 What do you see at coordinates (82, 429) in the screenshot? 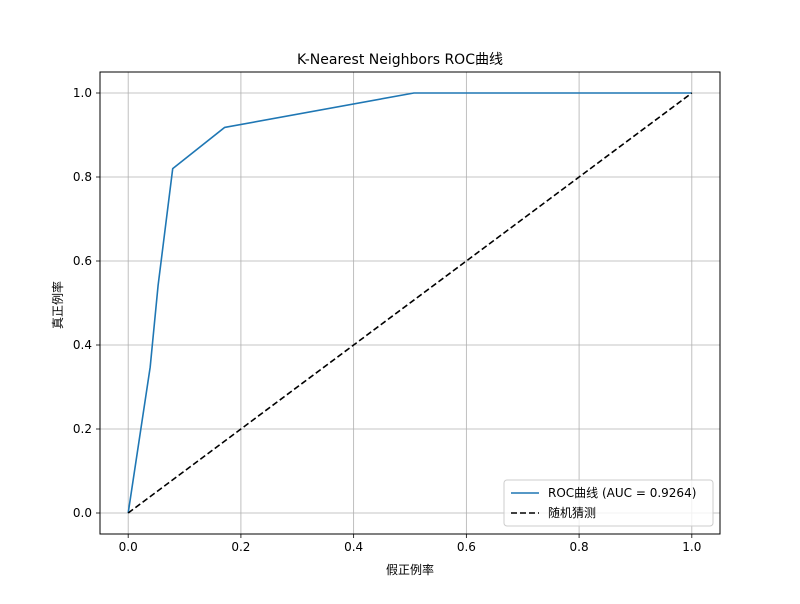
I see `y-tick-label: 0.2` at bounding box center [82, 429].